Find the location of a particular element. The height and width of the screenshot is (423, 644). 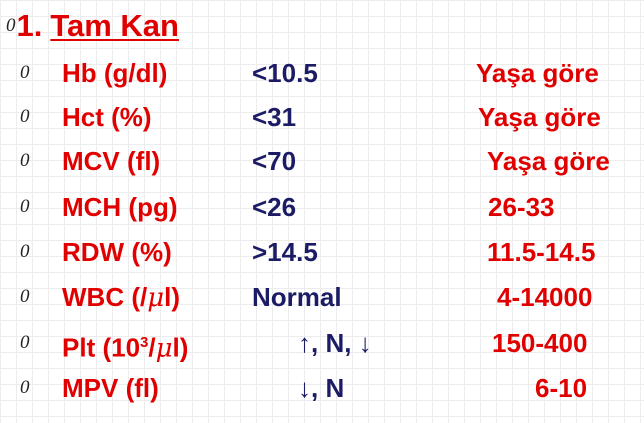

criterion-value: Normal is located at coordinates (297, 297).